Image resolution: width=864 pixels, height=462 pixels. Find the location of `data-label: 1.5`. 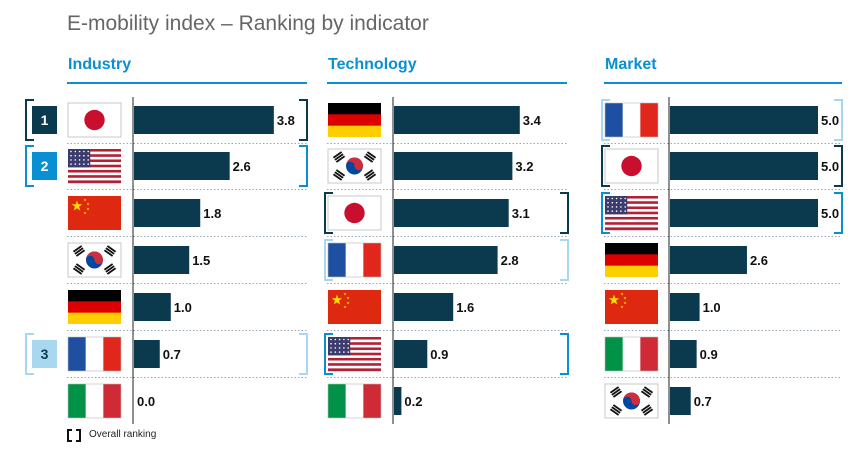

data-label: 1.5 is located at coordinates (201, 260).